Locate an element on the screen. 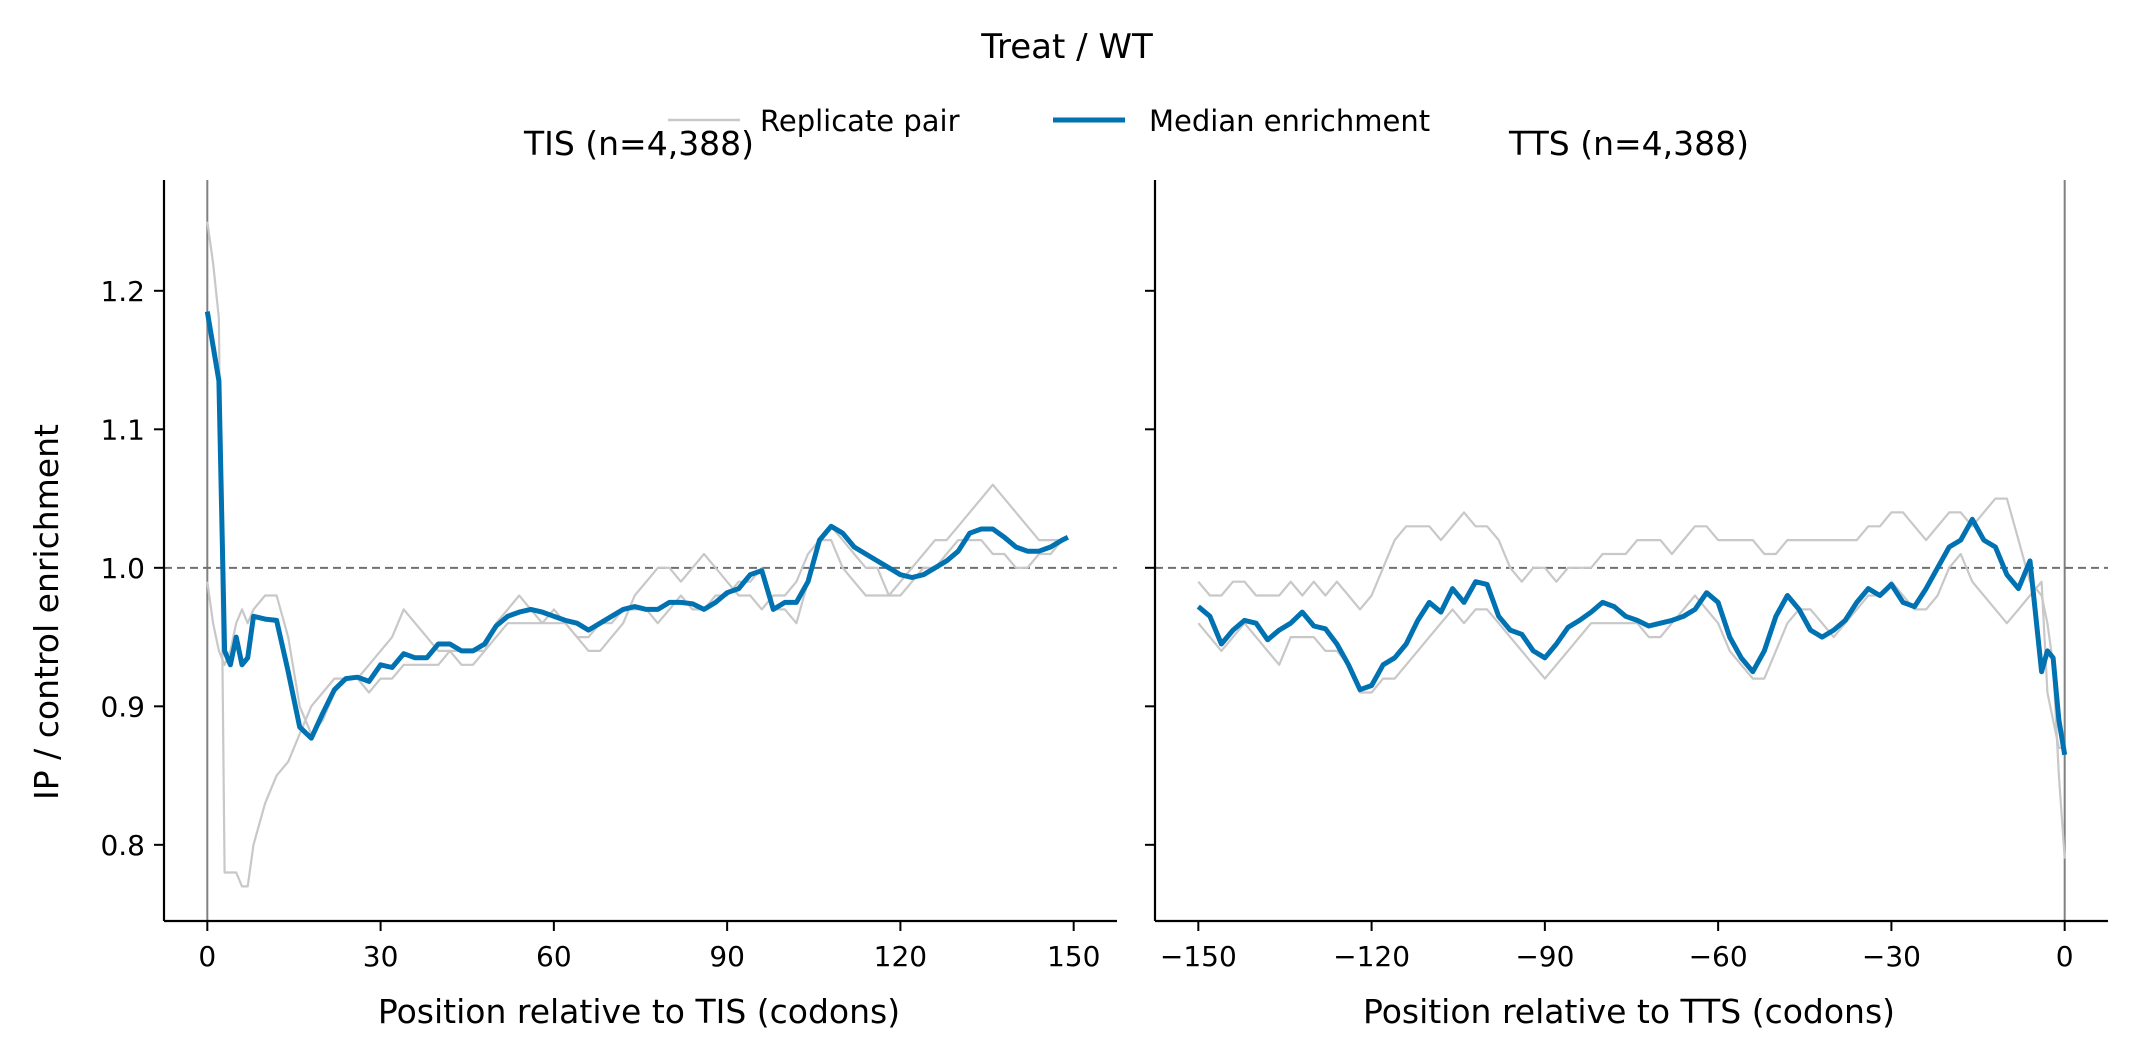  y-tick-label: 1.0 is located at coordinates (122, 568).